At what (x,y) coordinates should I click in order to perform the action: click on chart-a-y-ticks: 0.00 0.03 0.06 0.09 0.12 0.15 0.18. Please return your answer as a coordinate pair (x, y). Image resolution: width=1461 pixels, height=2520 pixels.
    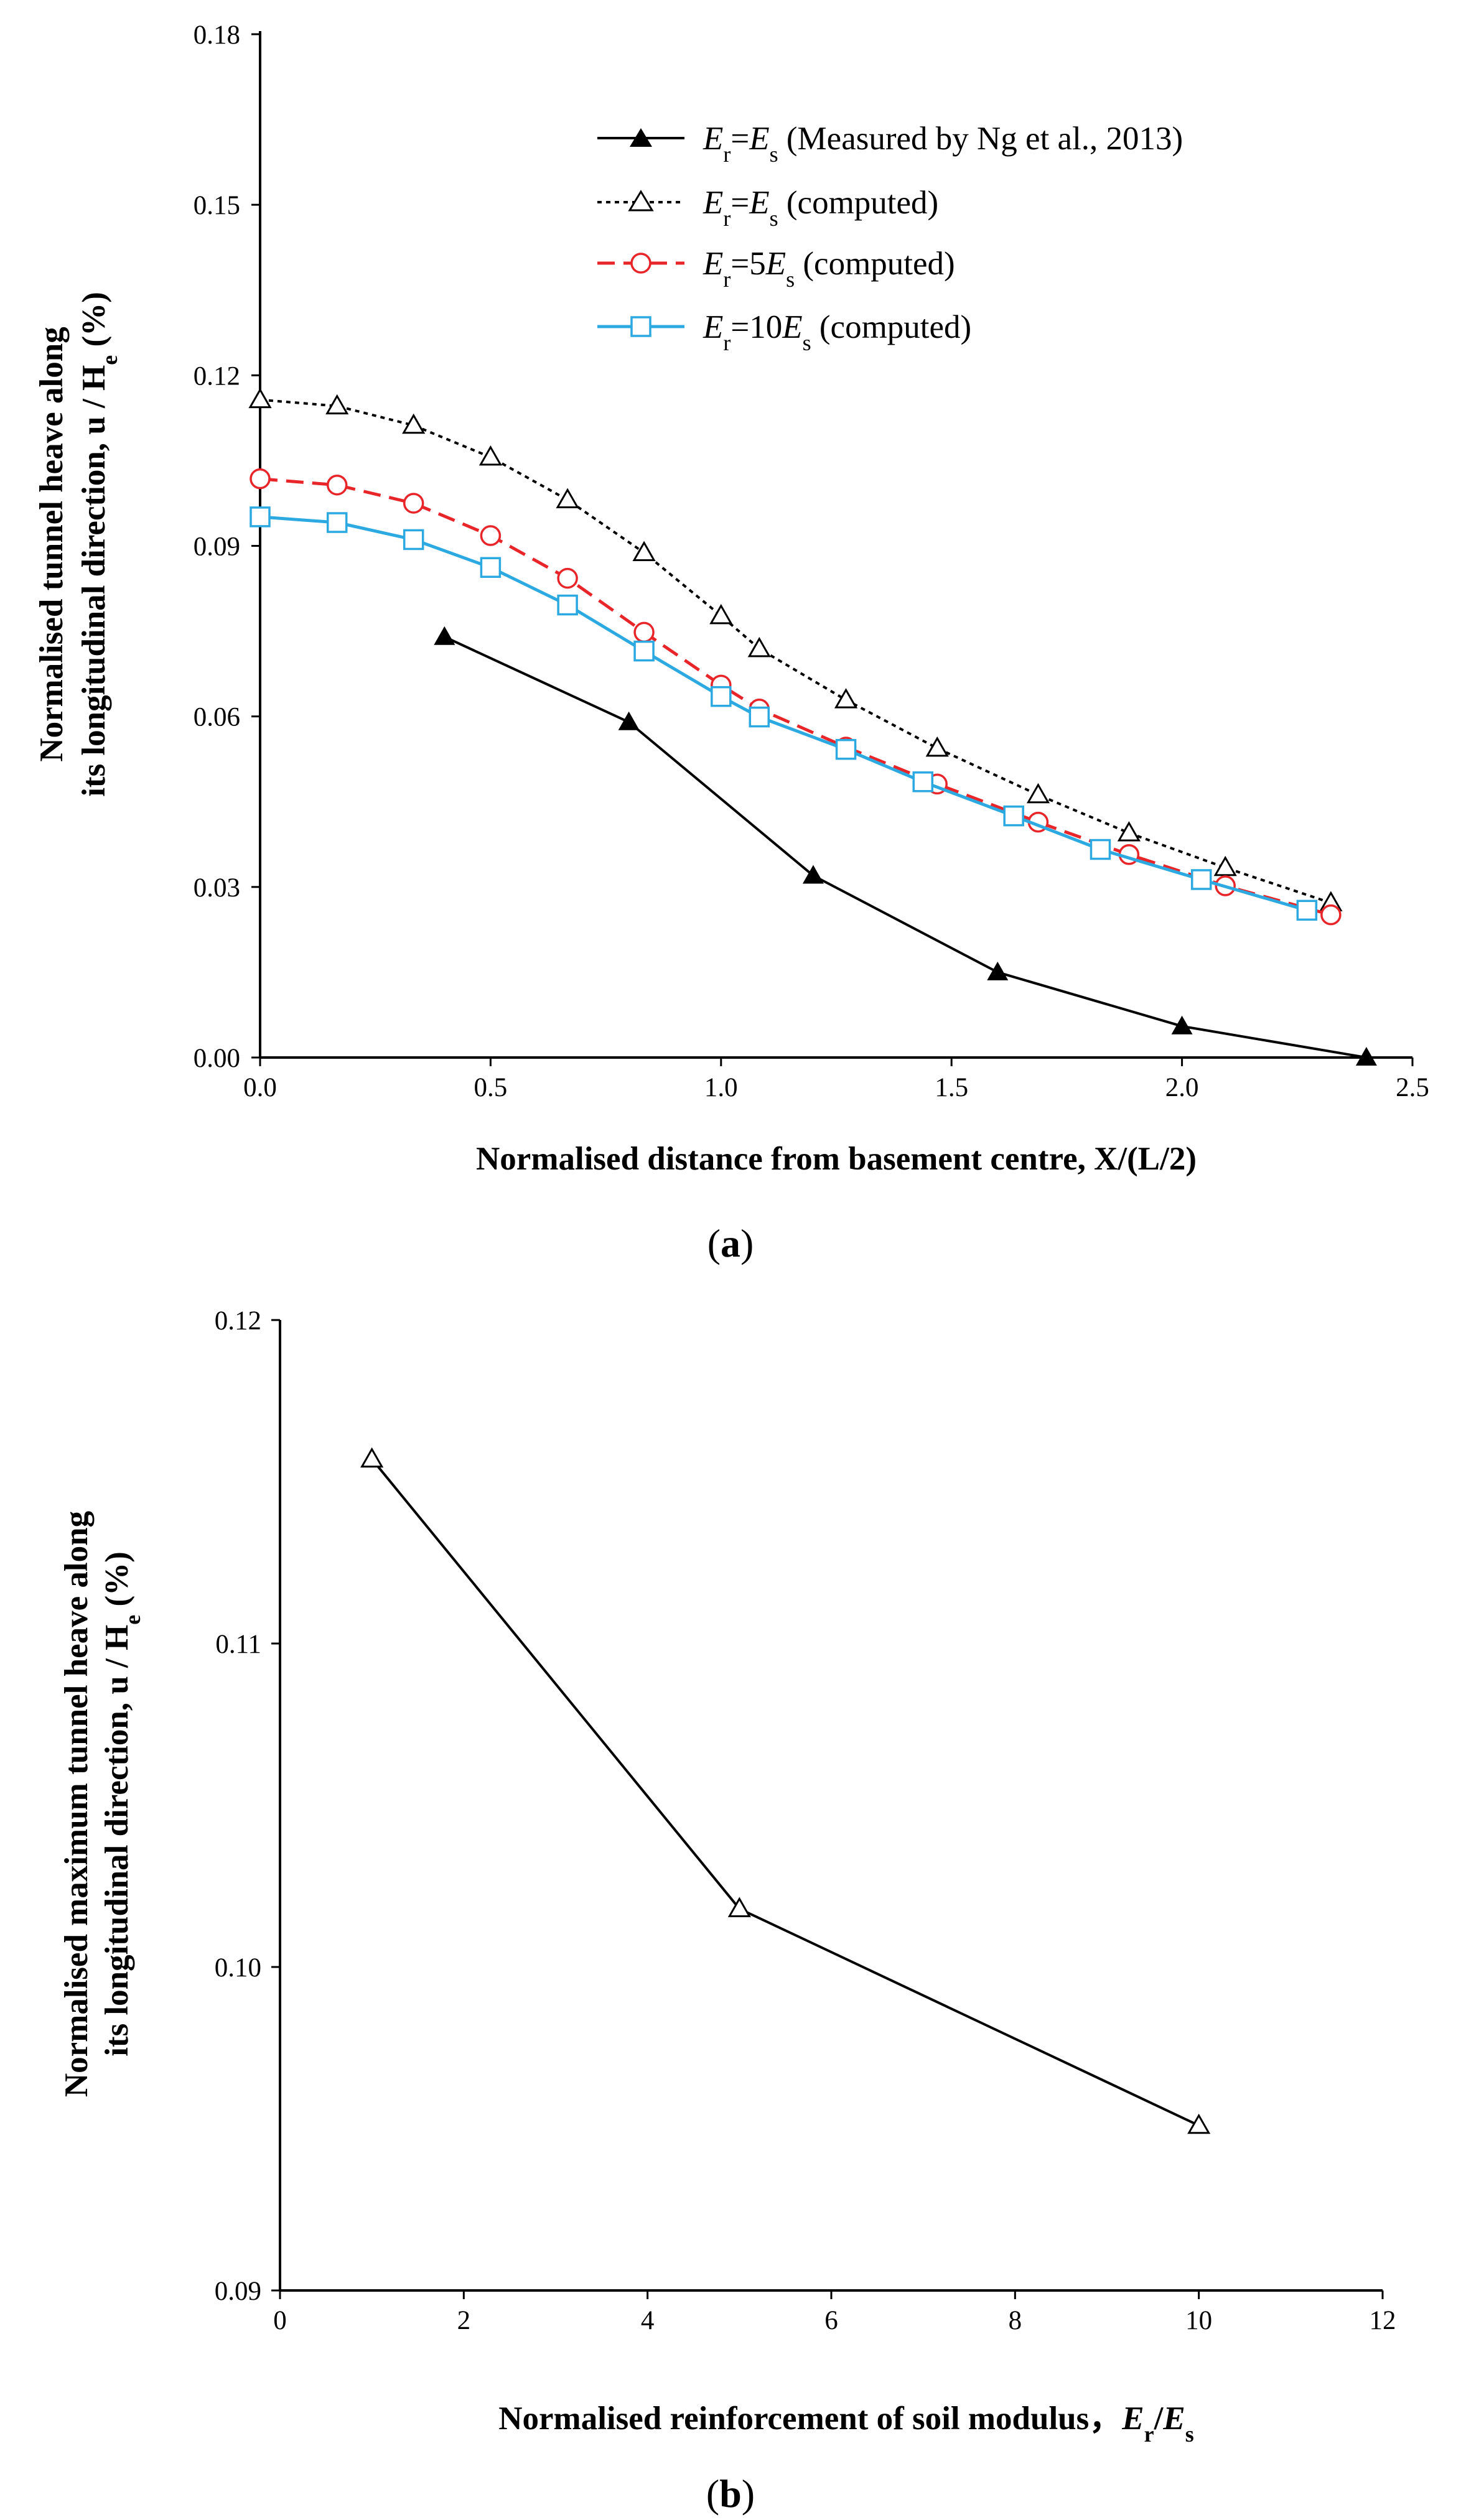
    Looking at the image, I should click on (227, 547).